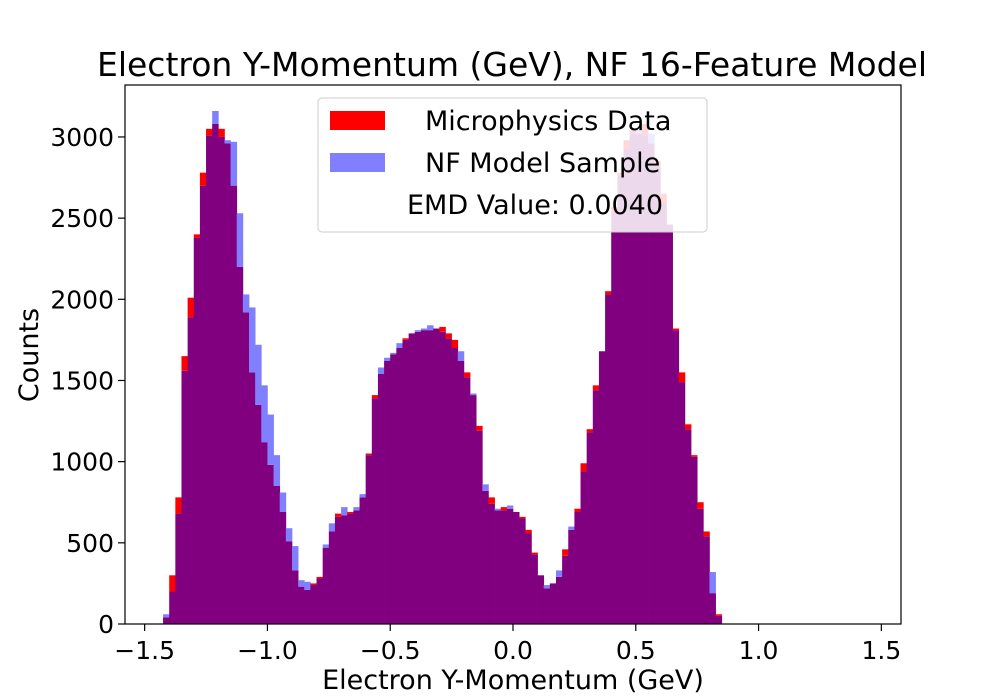 This screenshot has height=700, width=1000. Describe the element at coordinates (82, 380) in the screenshot. I see `y-tick-label: 1500` at that location.